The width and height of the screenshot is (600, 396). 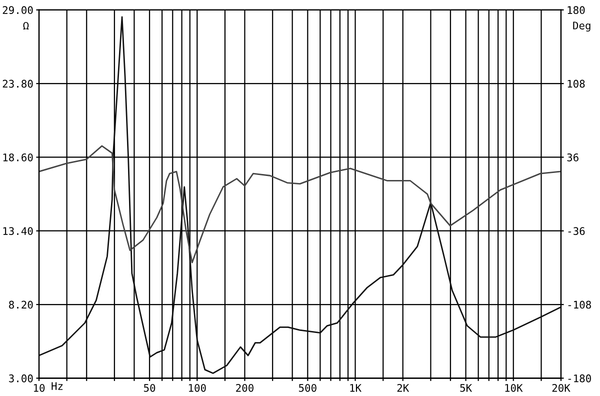 I want to click on y-tick-label: 18.60, so click(x=18, y=157).